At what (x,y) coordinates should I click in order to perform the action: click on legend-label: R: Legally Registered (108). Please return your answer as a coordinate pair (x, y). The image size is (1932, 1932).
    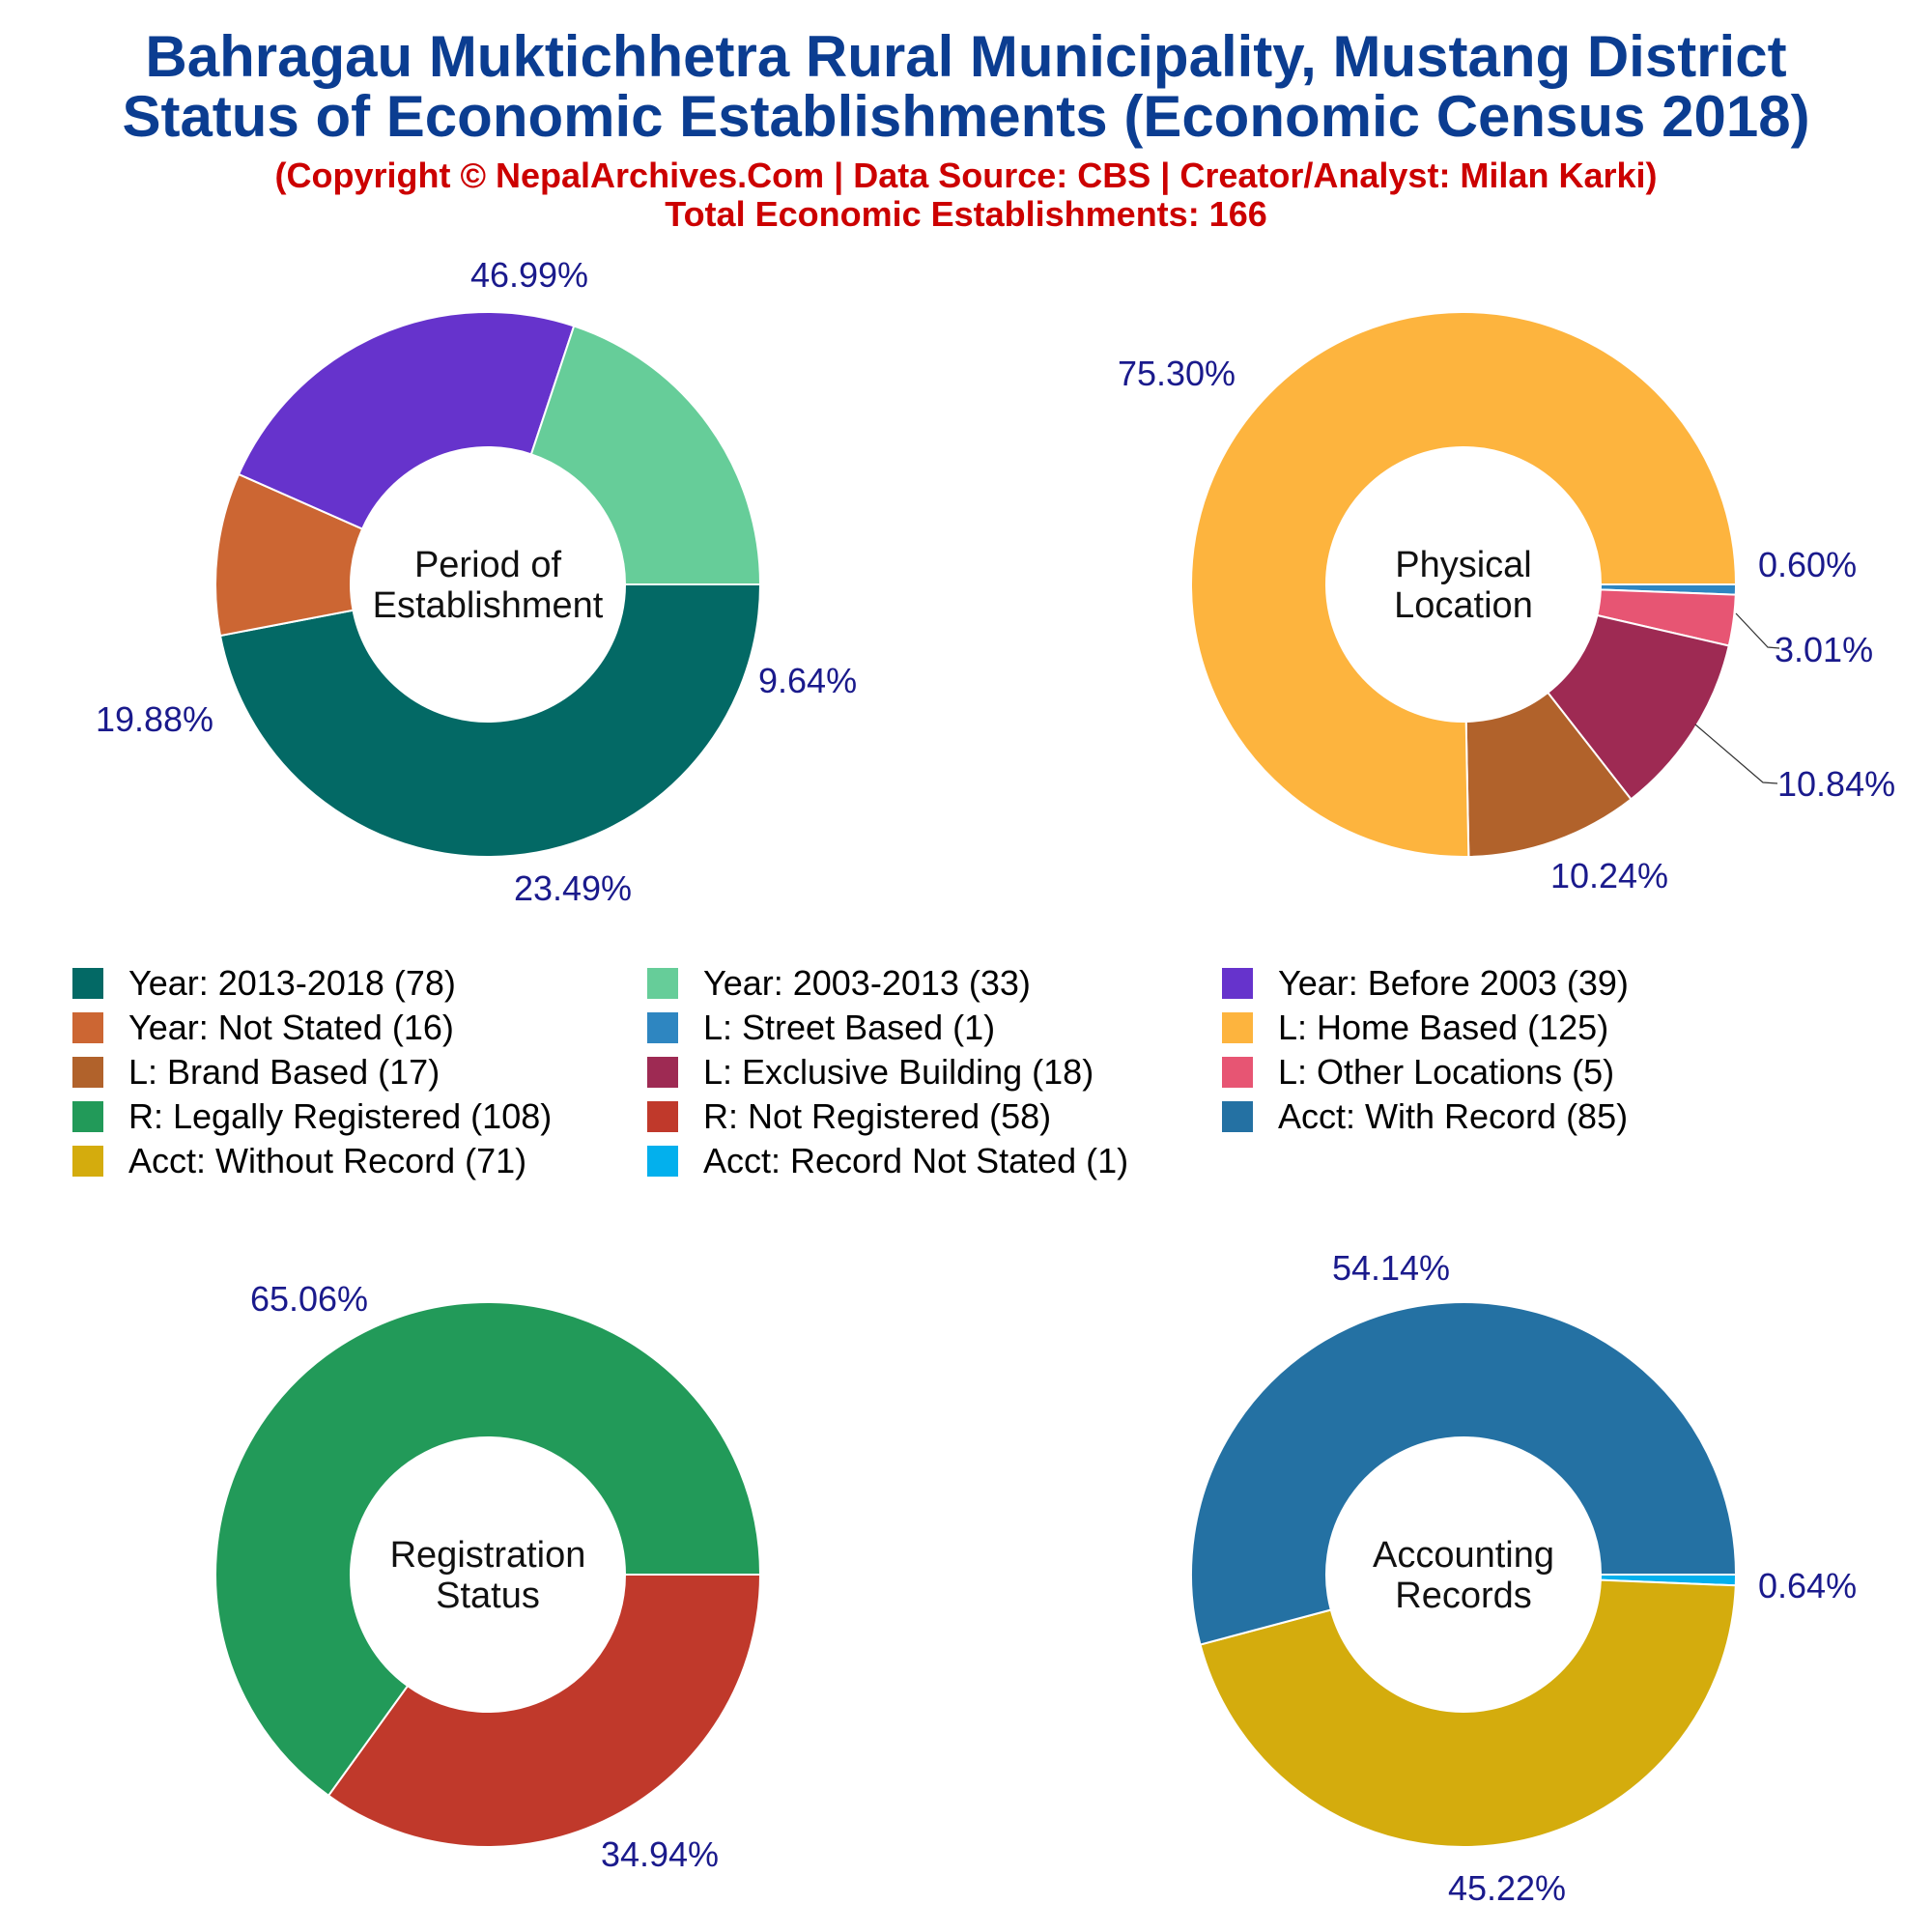
    Looking at the image, I should click on (340, 1116).